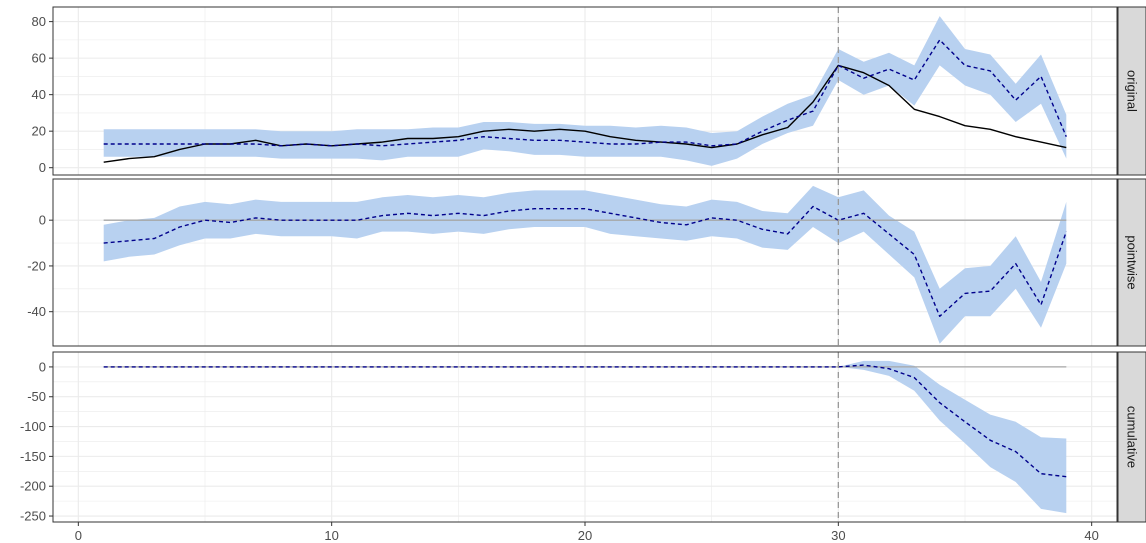  Describe the element at coordinates (39, 131) in the screenshot. I see `y-tick-label: 20` at that location.